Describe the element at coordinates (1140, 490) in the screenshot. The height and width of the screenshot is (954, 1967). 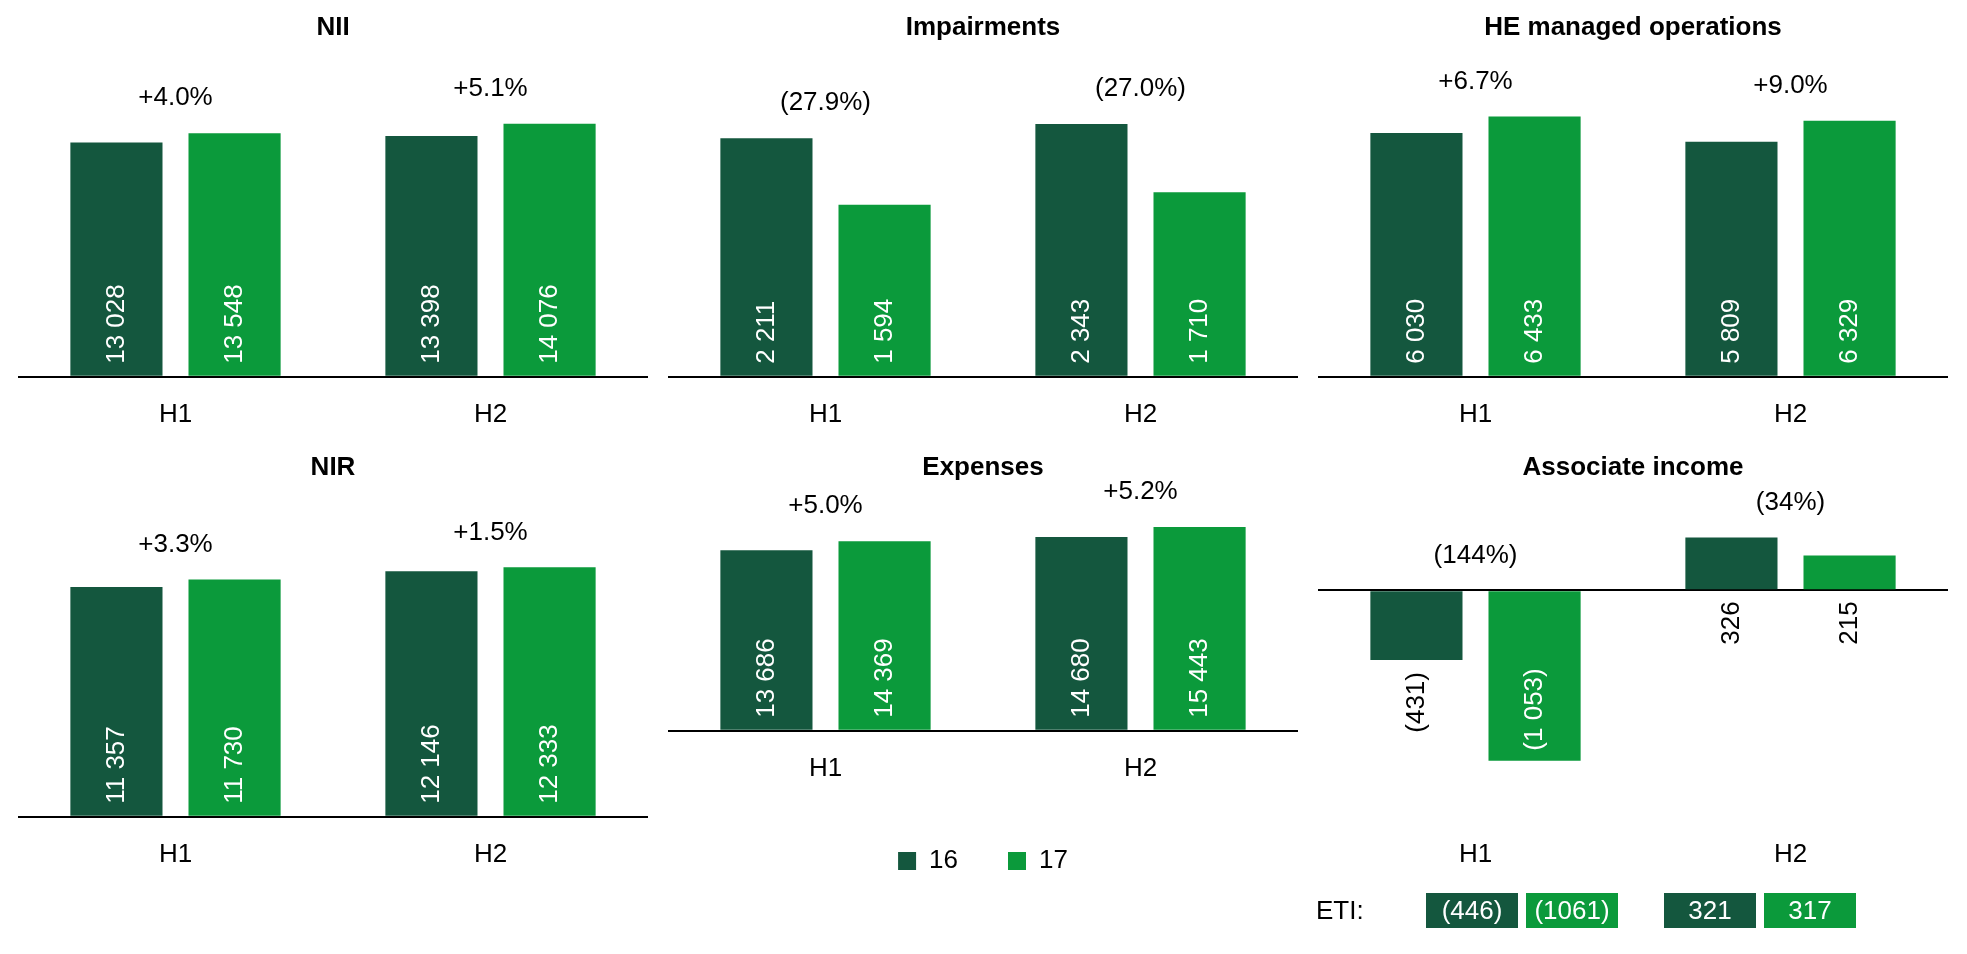
I see `text: +5.2%` at that location.